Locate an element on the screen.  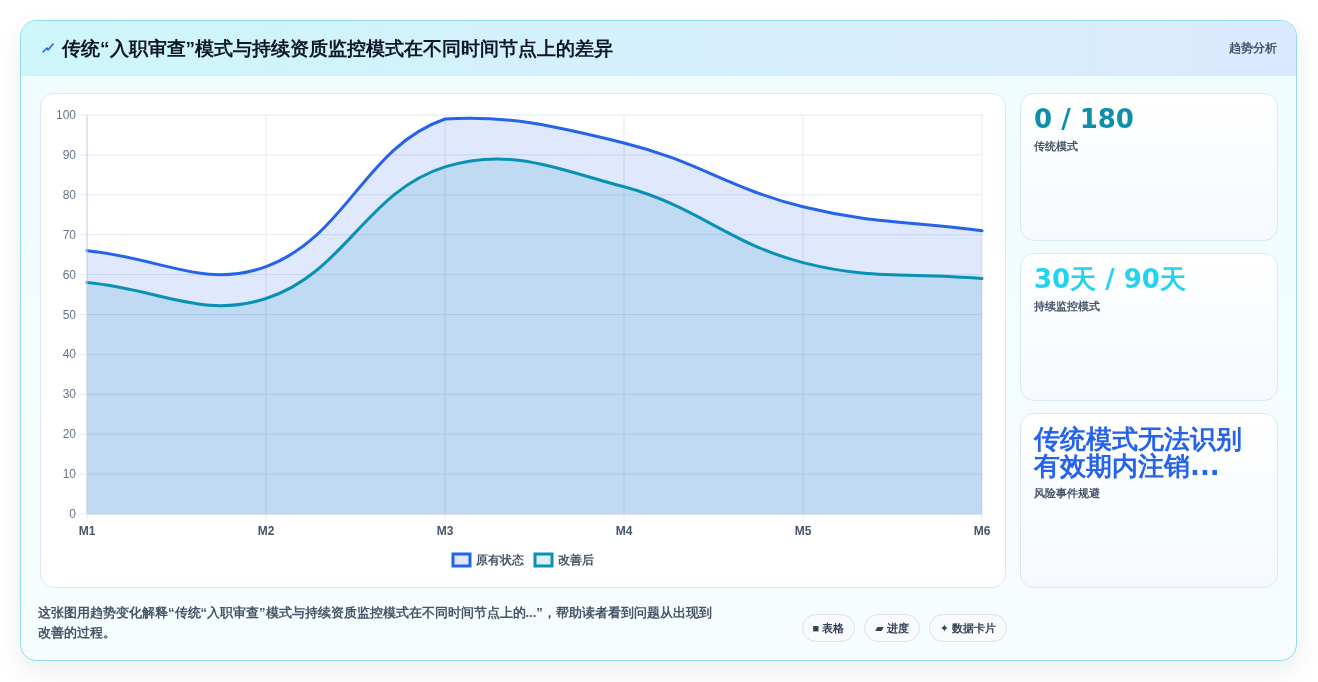
text: 0 / 180 is located at coordinates (1084, 119).